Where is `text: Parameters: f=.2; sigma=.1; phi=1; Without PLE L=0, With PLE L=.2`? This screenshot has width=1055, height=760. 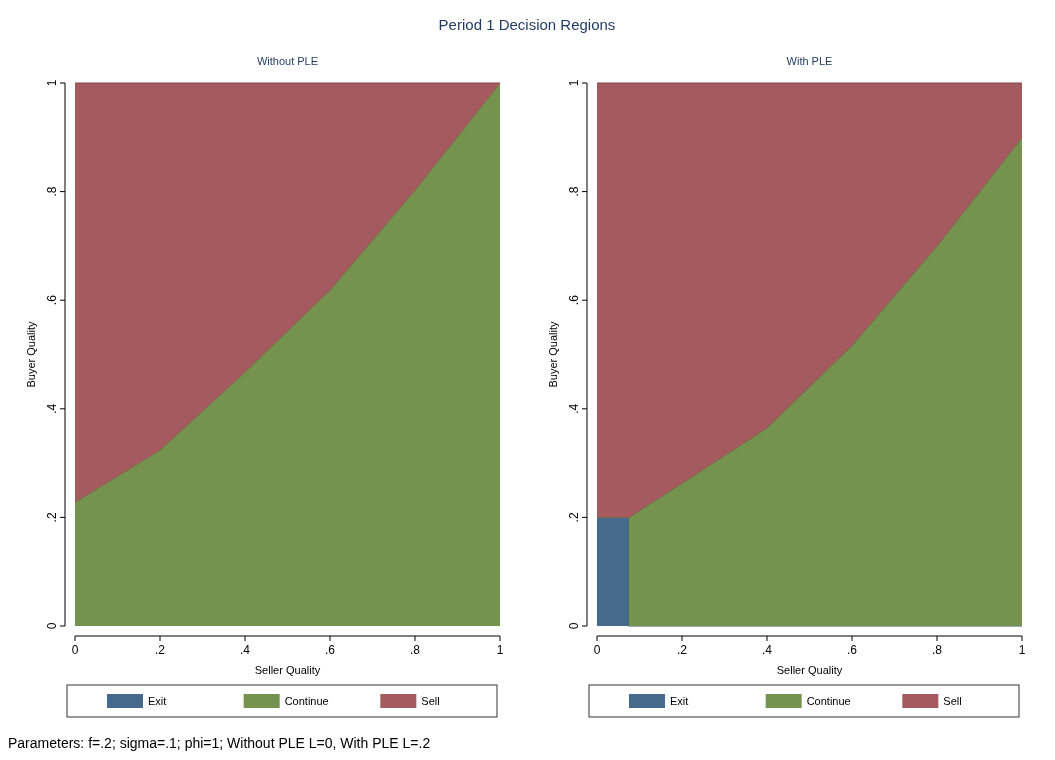
text: Parameters: f=.2; sigma=.1; phi=1; Without PLE L=0, With PLE L=.2 is located at coordinates (219, 743).